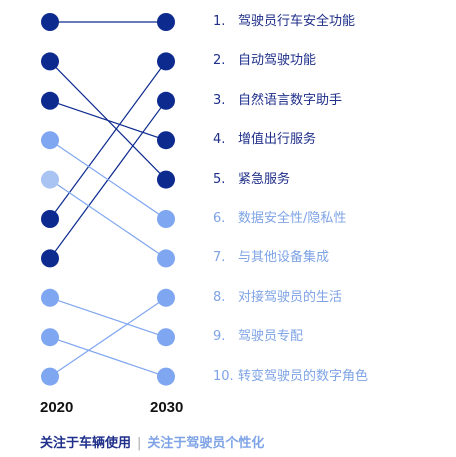  I want to click on axis-label-2020: 2020, so click(57, 407).